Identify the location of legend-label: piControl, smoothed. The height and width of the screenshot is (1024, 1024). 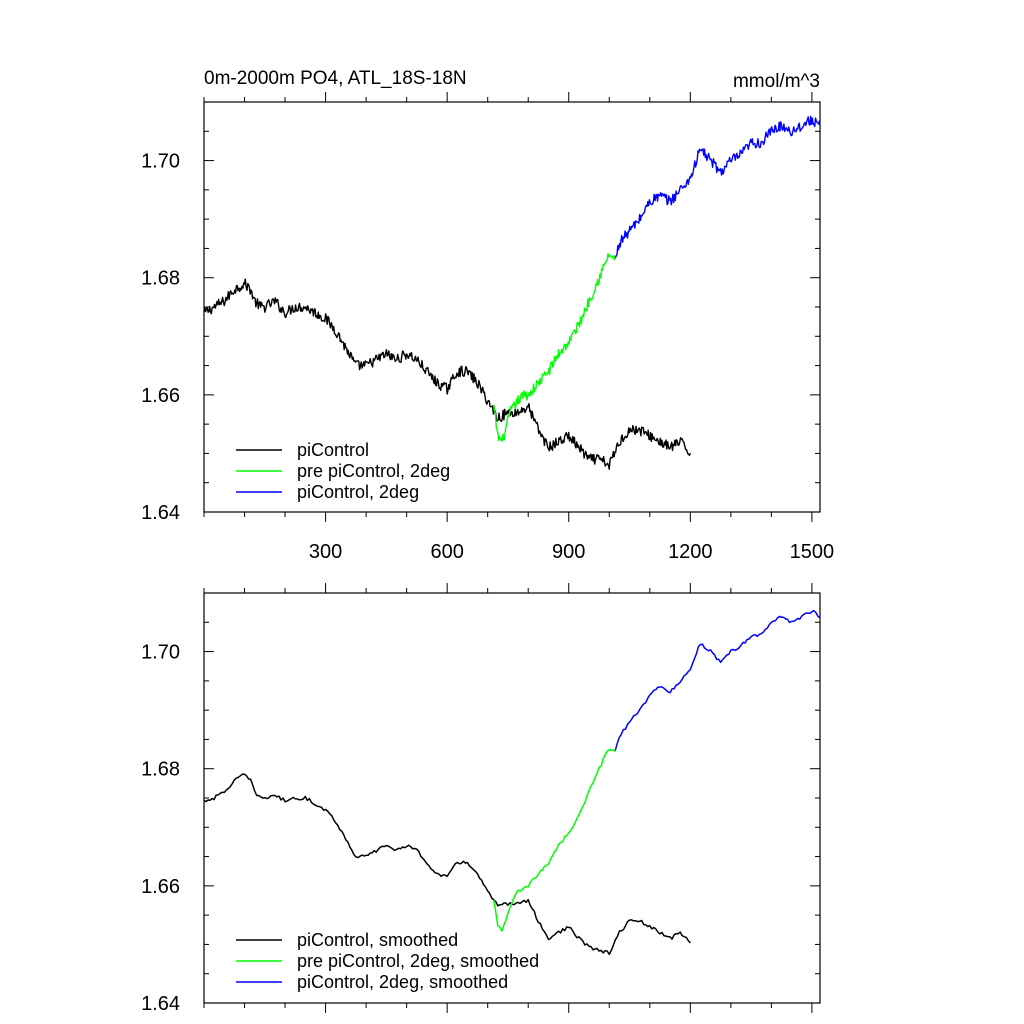
(377, 940).